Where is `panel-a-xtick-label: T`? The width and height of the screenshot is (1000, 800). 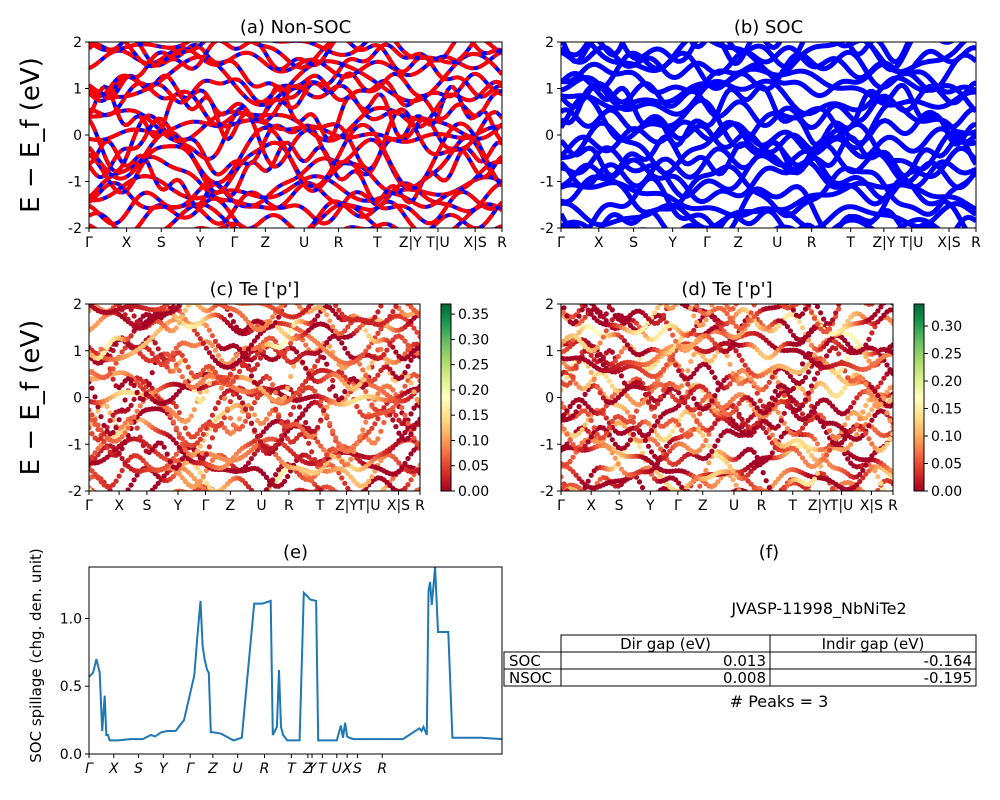 panel-a-xtick-label: T is located at coordinates (377, 243).